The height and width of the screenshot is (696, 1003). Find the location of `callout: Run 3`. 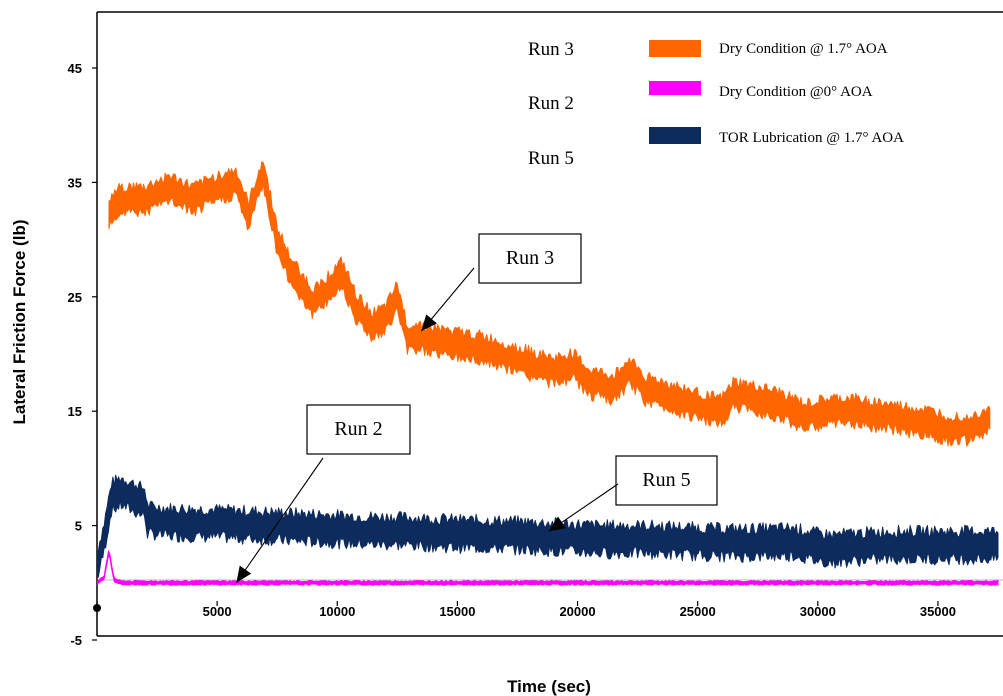

callout: Run 3 is located at coordinates (501, 282).